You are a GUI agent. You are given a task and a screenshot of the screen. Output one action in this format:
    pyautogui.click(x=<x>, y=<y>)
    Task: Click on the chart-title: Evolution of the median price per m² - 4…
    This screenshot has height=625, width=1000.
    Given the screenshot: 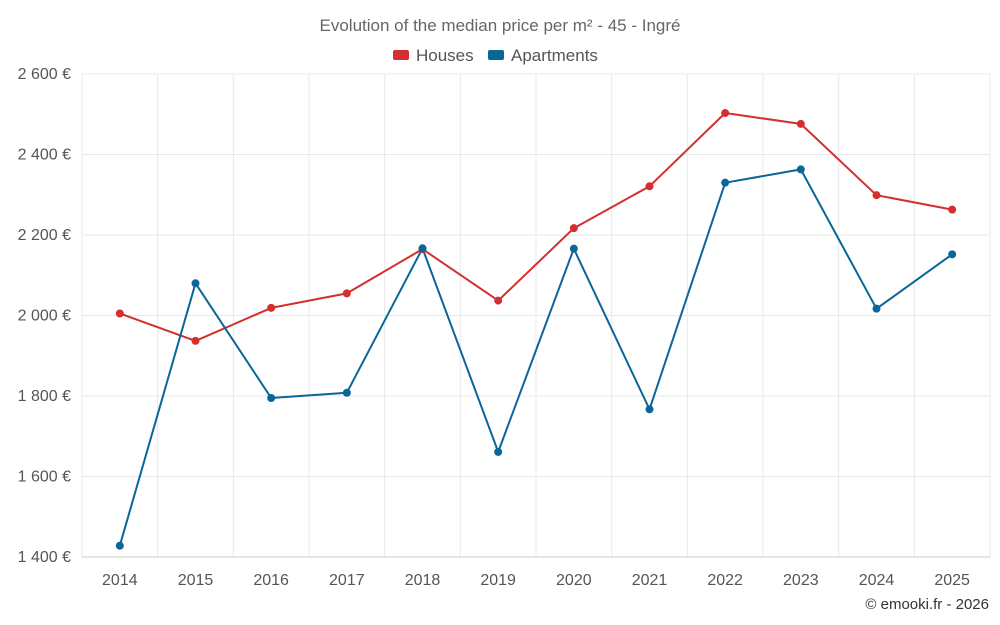 What is the action you would take?
    pyautogui.click(x=500, y=25)
    